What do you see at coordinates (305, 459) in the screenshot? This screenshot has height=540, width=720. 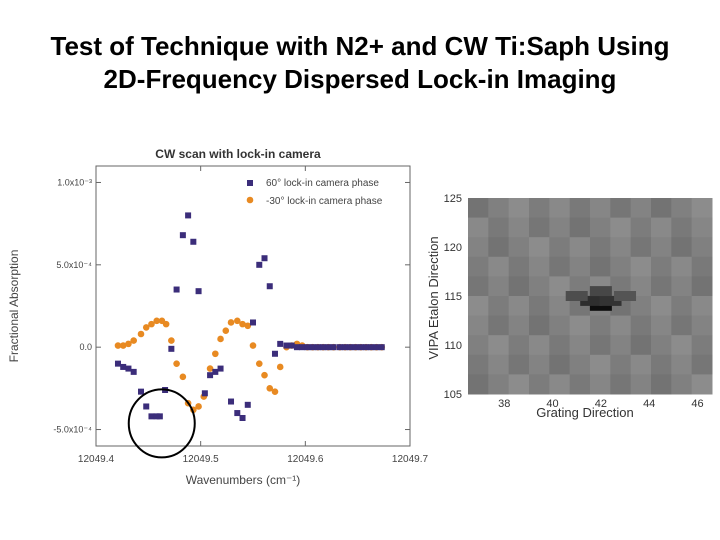 I see `x-tick-label: 12049.6` at bounding box center [305, 459].